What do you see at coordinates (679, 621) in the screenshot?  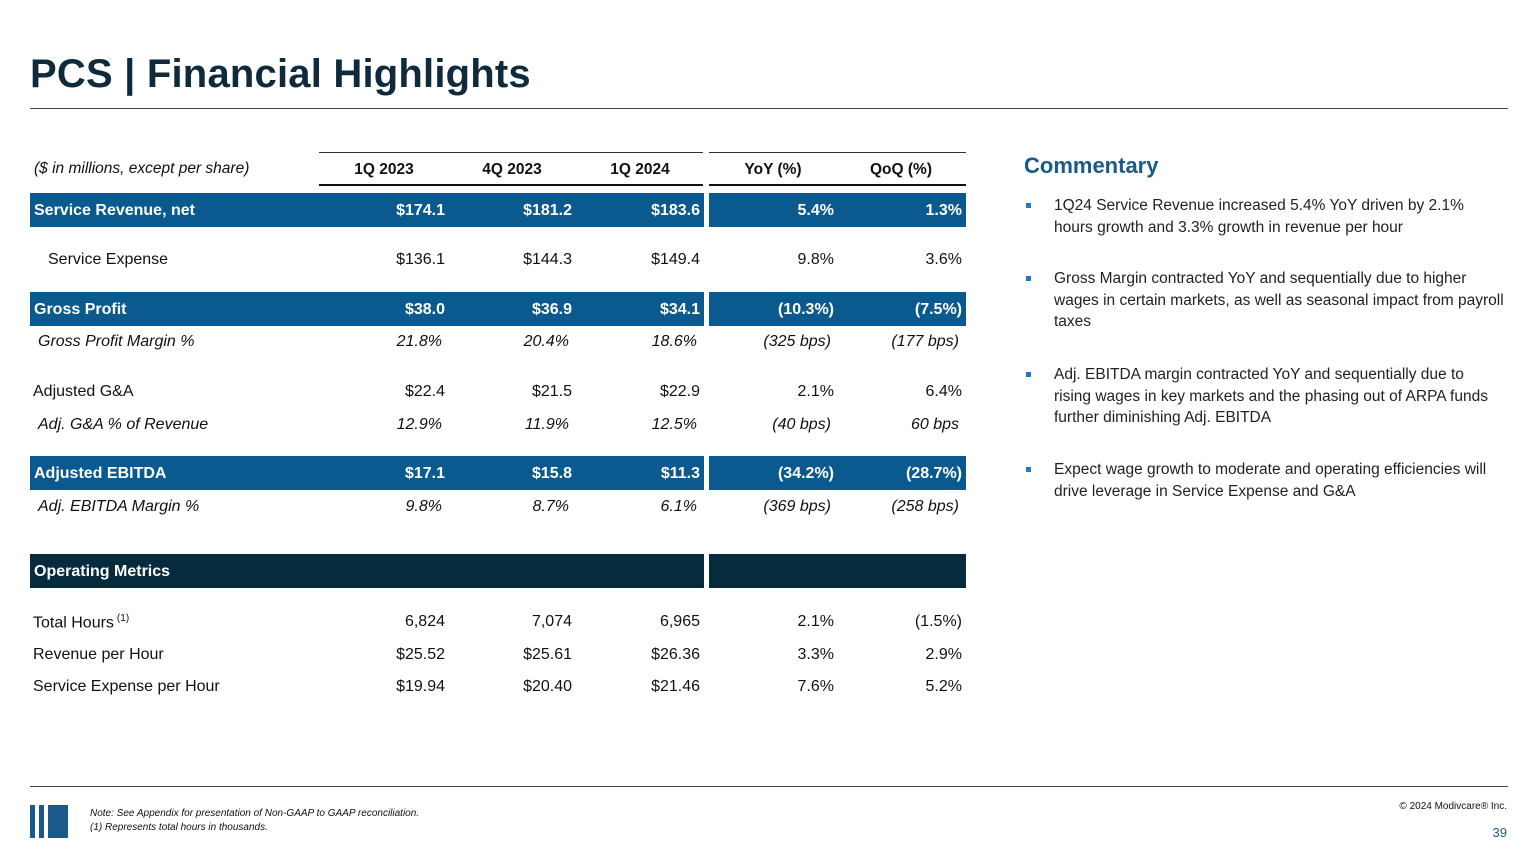 I see `cell: 6,965` at bounding box center [679, 621].